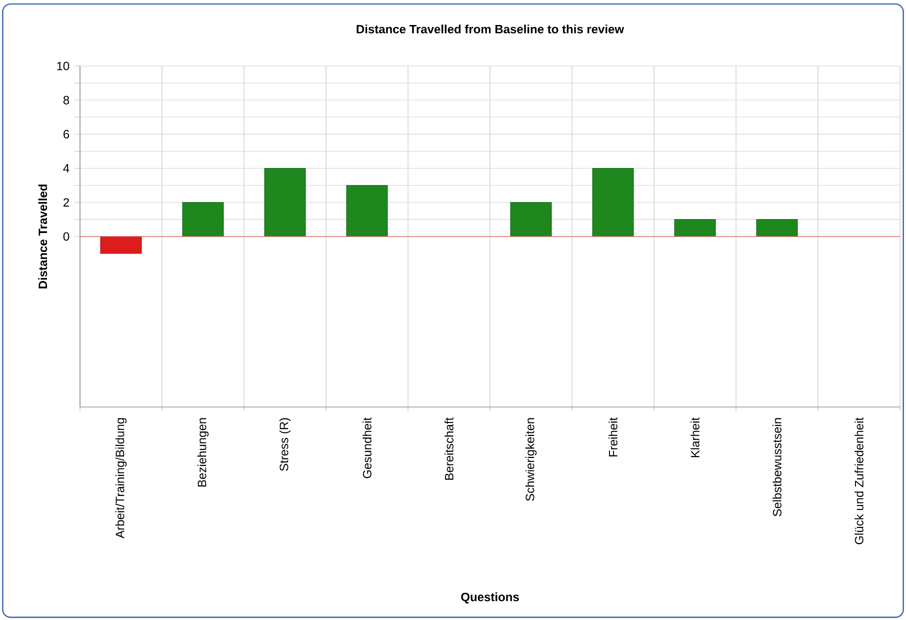 The image size is (906, 620). What do you see at coordinates (449, 448) in the screenshot?
I see `x-tick-label: Bereitschaft` at bounding box center [449, 448].